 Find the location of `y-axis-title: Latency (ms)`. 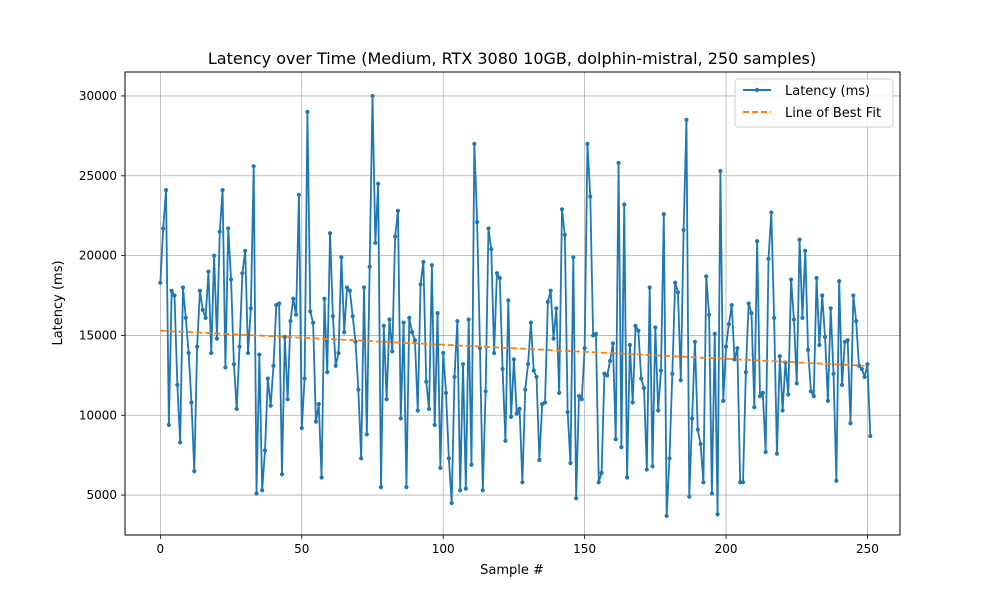

y-axis-title: Latency (ms) is located at coordinates (58, 302).